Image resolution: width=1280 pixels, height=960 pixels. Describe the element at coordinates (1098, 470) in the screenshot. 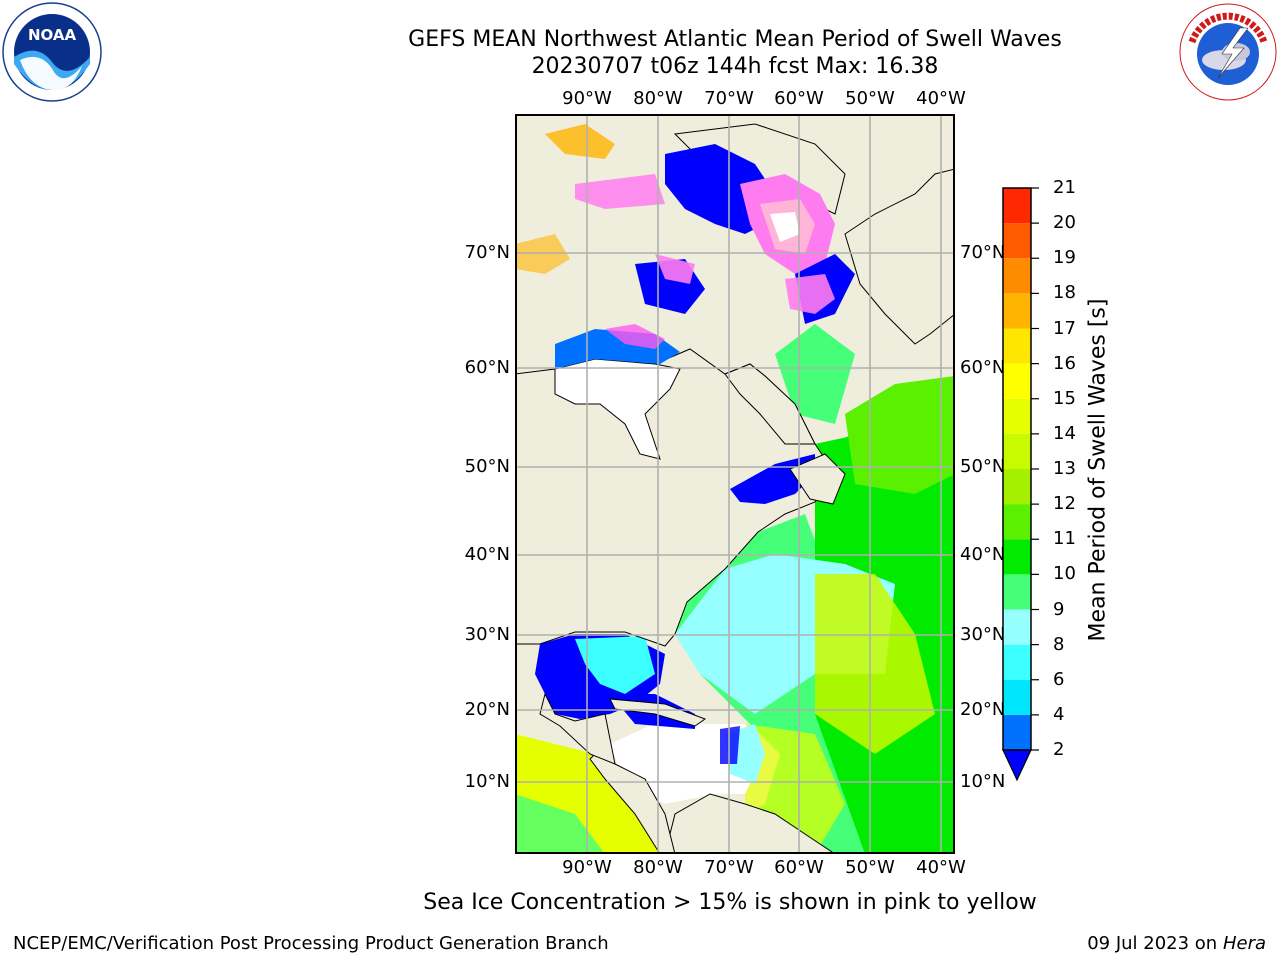

I see `colorbar-label: Mean Period of Swell Waves [s]` at that location.